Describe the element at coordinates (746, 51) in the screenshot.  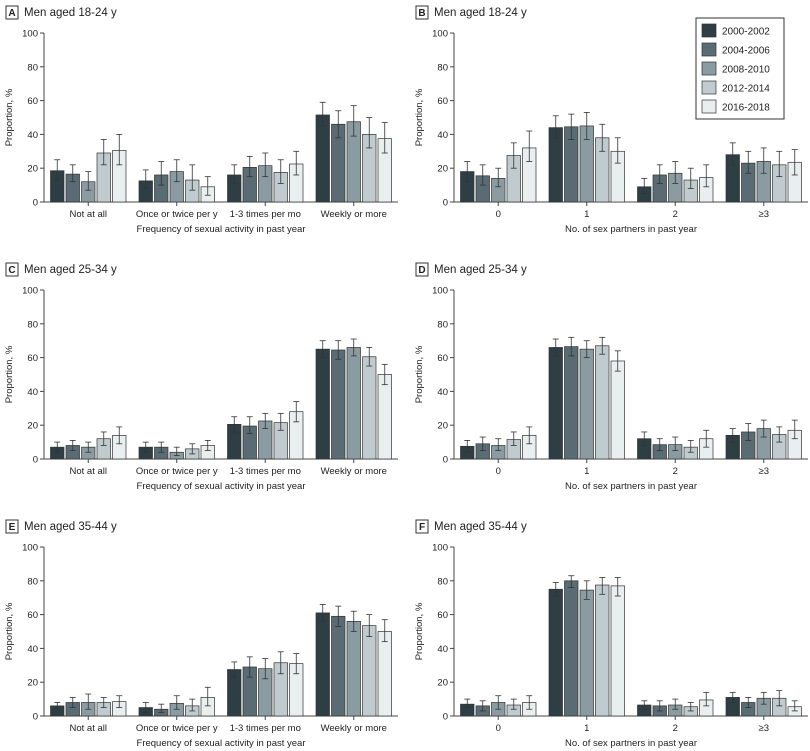
I see `legend-label: 2004-2006` at that location.